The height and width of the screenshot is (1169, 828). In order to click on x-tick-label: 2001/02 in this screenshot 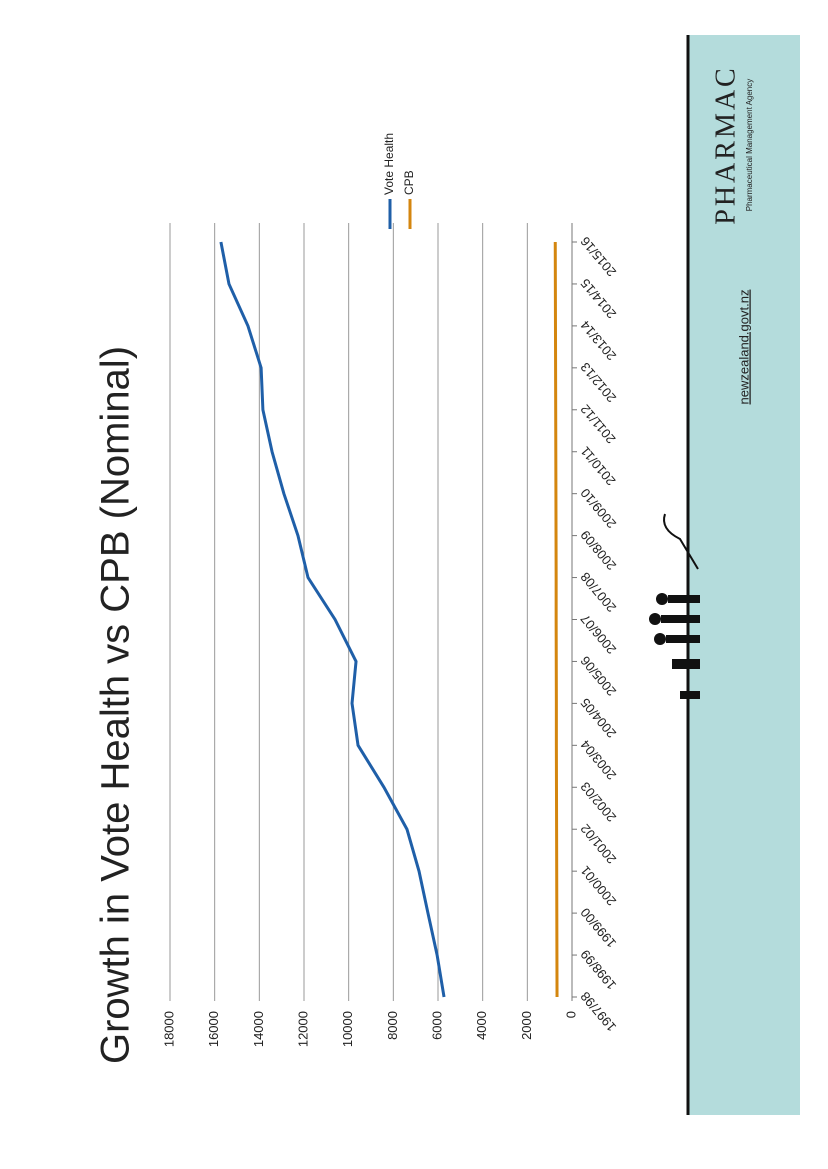, I will do `click(598, 844)`.